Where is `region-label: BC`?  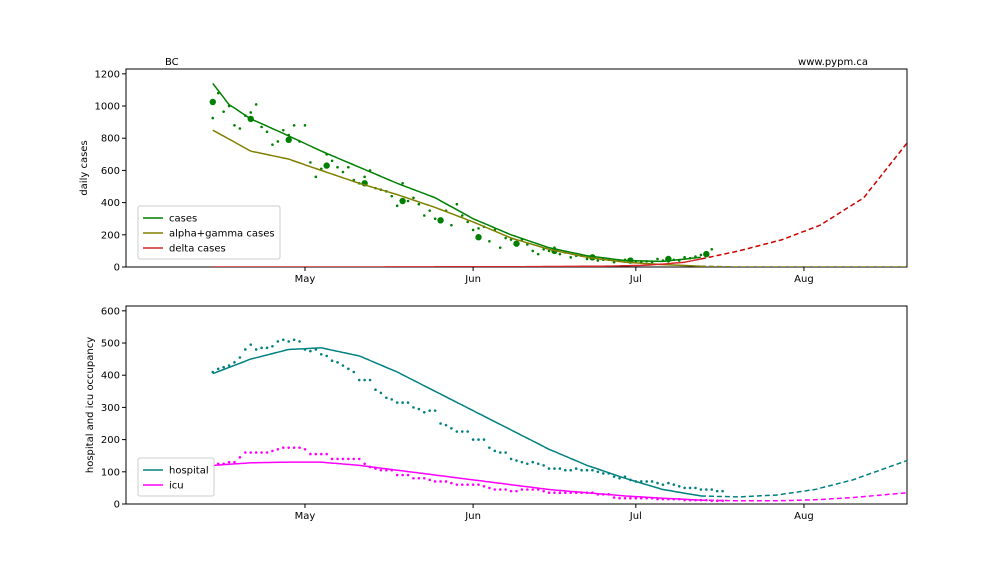
region-label: BC is located at coordinates (172, 62).